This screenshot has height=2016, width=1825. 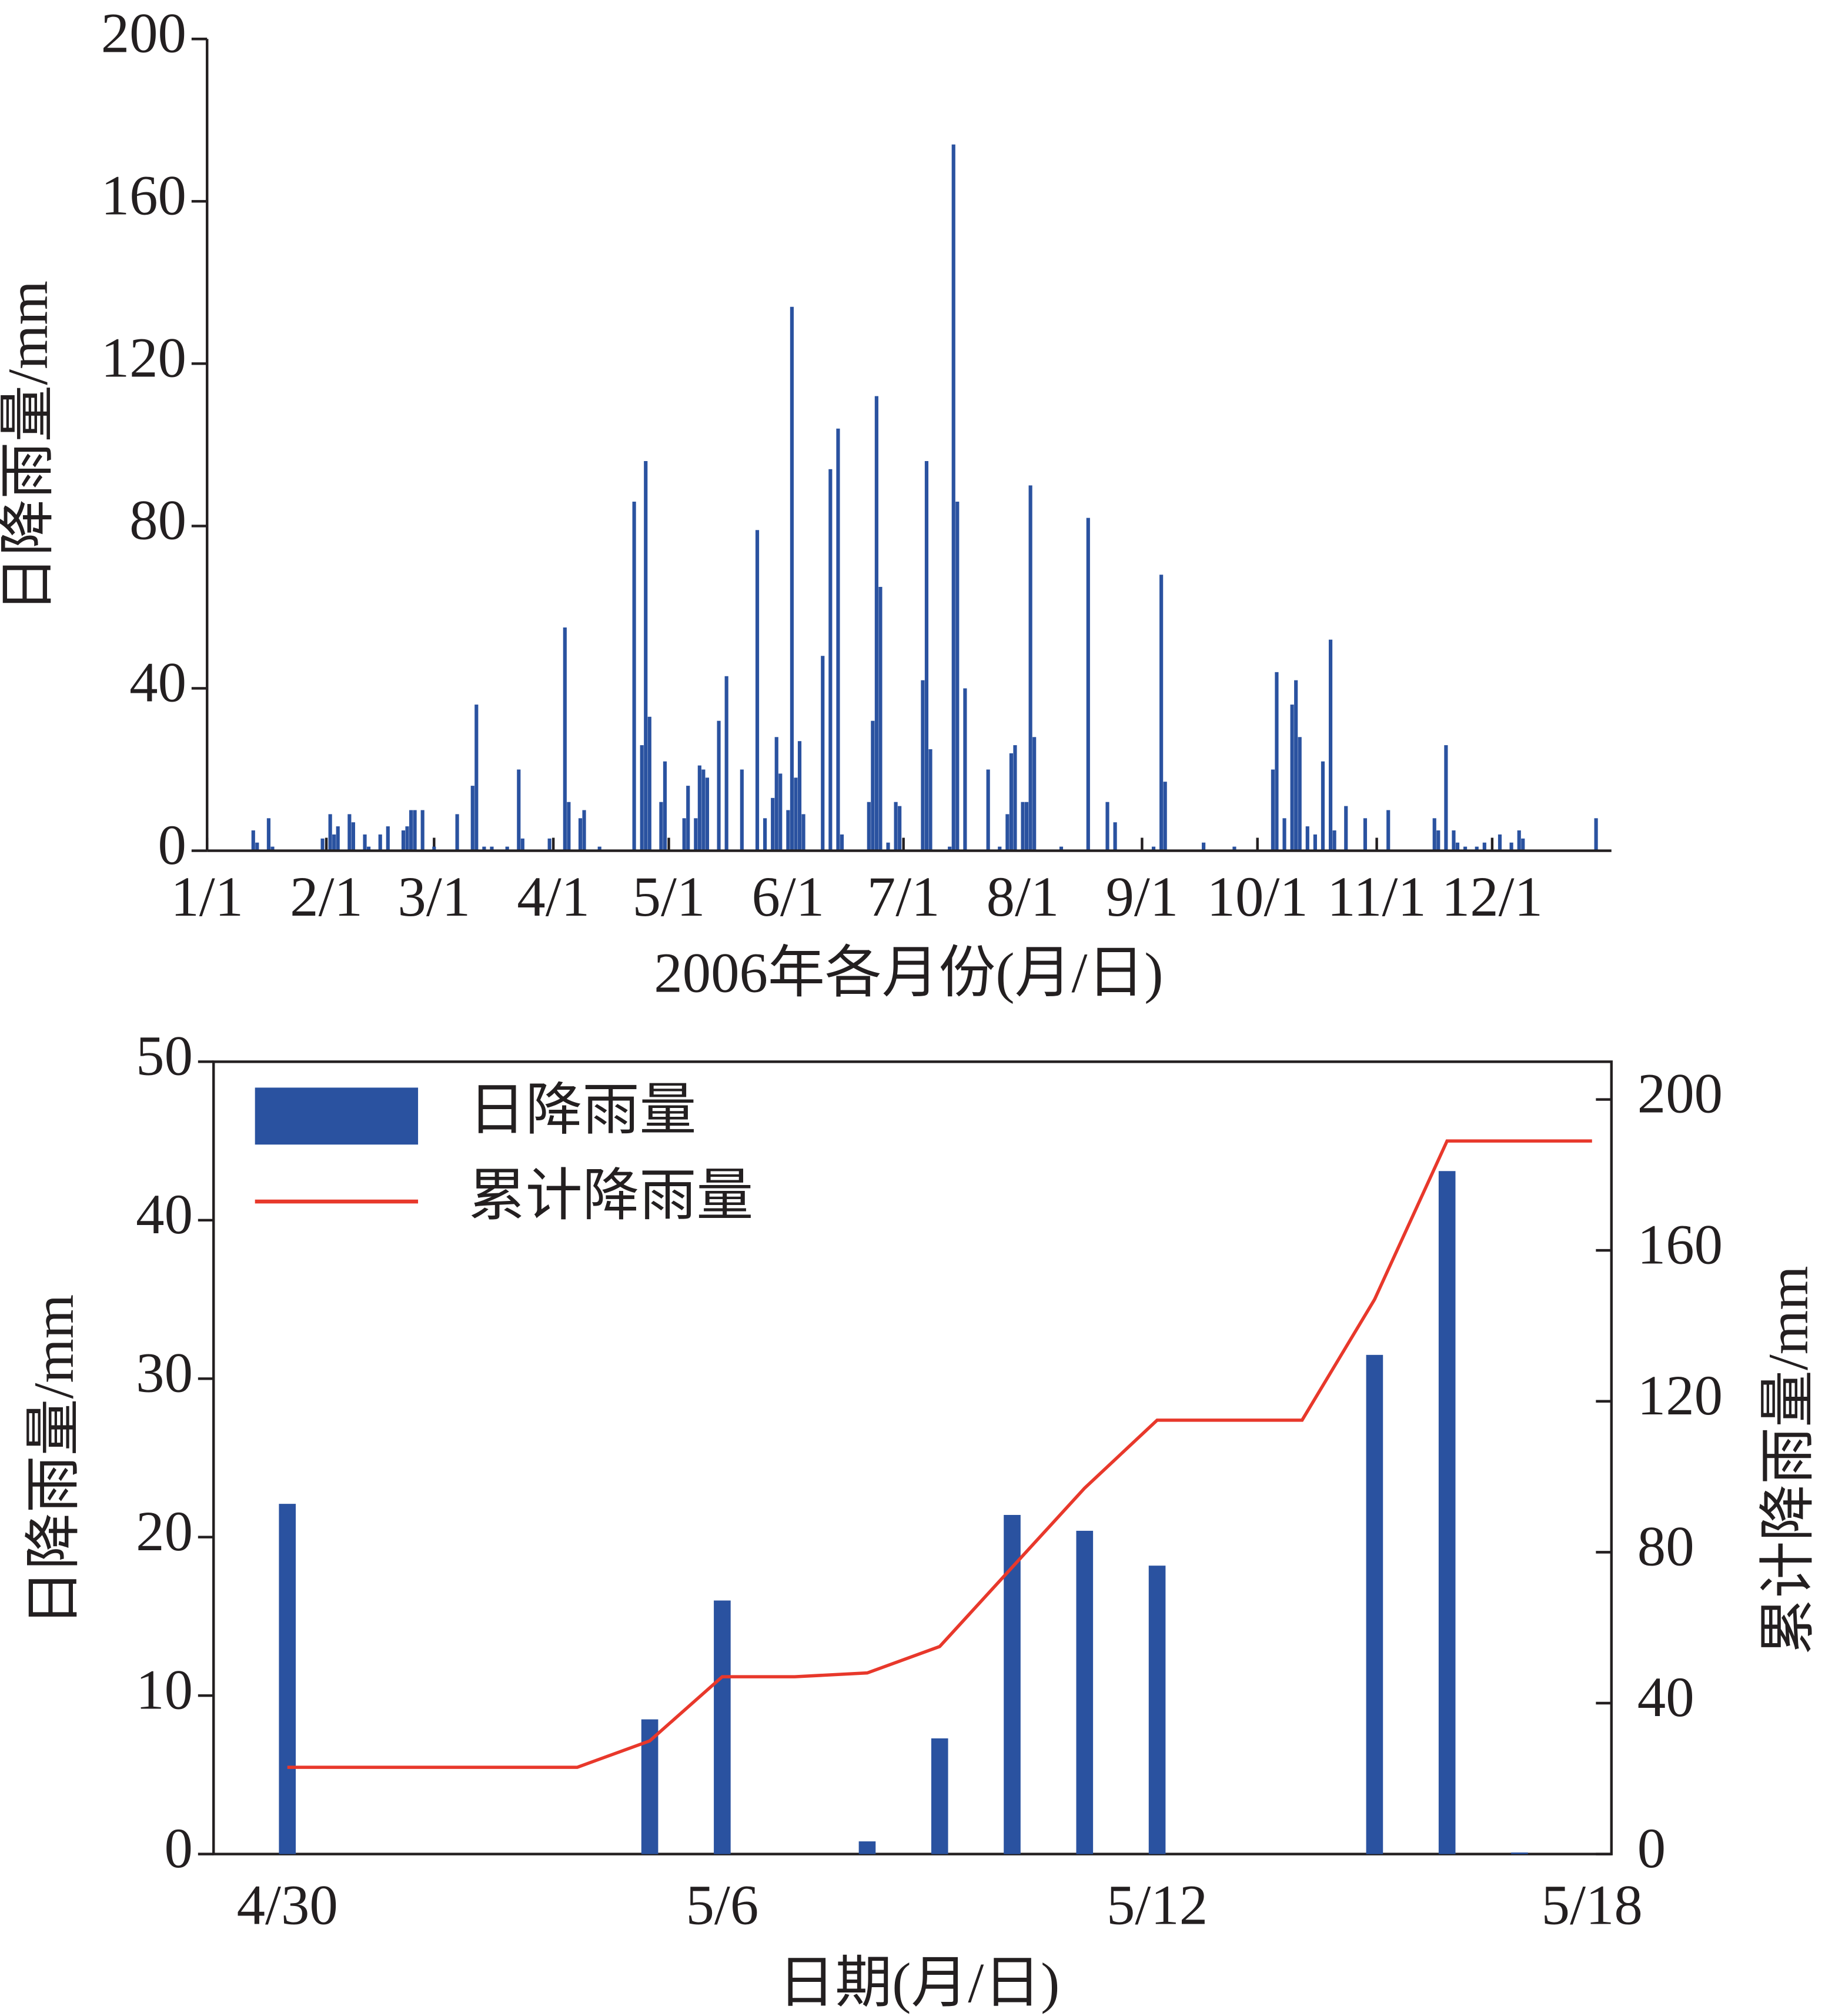 I want to click on x-tick-label: 5/6, so click(x=722, y=1905).